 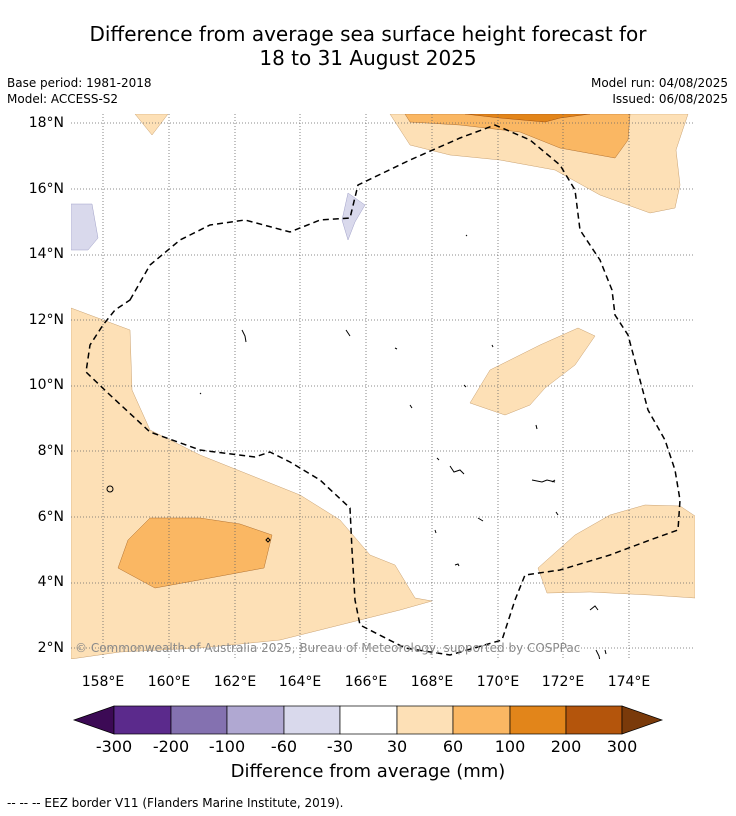 I want to click on model-name: Model: ACCESS-S2, so click(x=63, y=99).